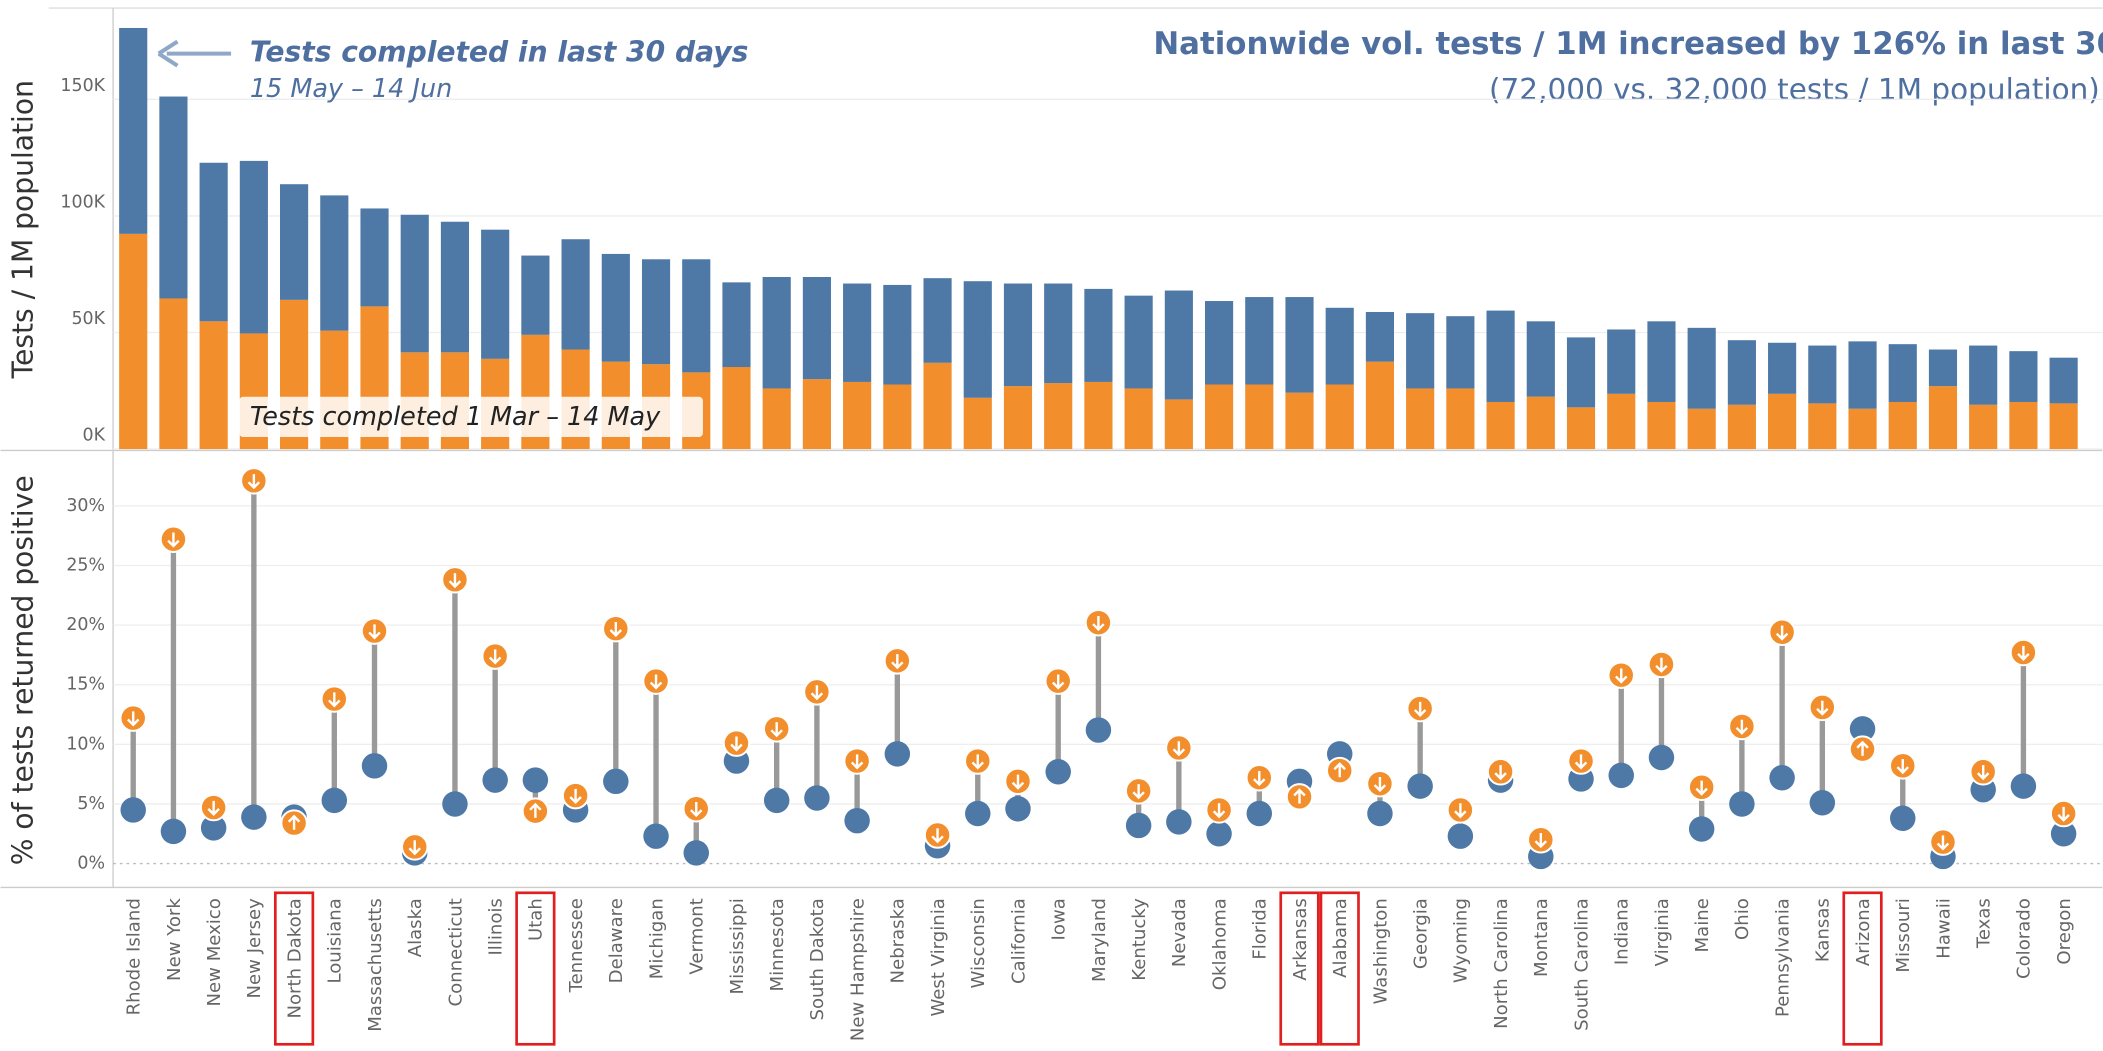 This screenshot has height=1051, width=2103. Describe the element at coordinates (1782, 957) in the screenshot. I see `x-tick-label: Pennsylvania` at that location.